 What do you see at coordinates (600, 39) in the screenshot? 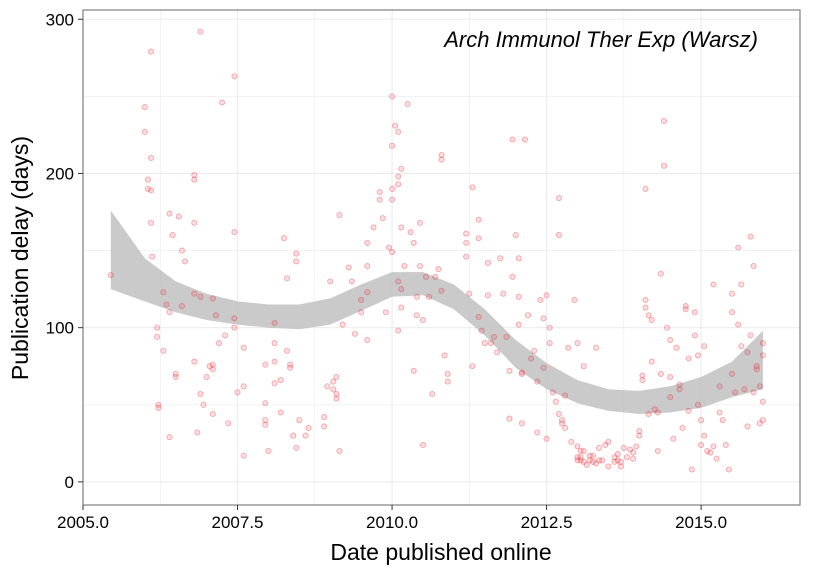
I see `chart-annotation: Arch Immunol Ther Exp (Warsz)` at bounding box center [600, 39].